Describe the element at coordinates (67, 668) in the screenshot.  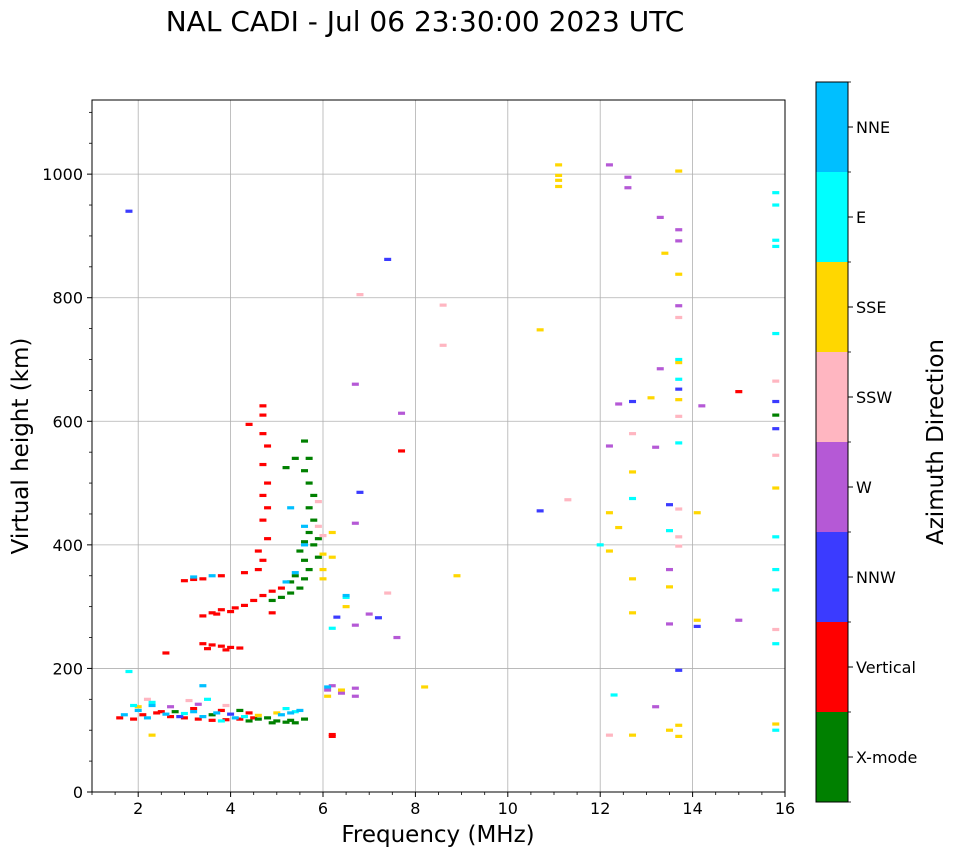
I see `y-tick-label: 200` at that location.